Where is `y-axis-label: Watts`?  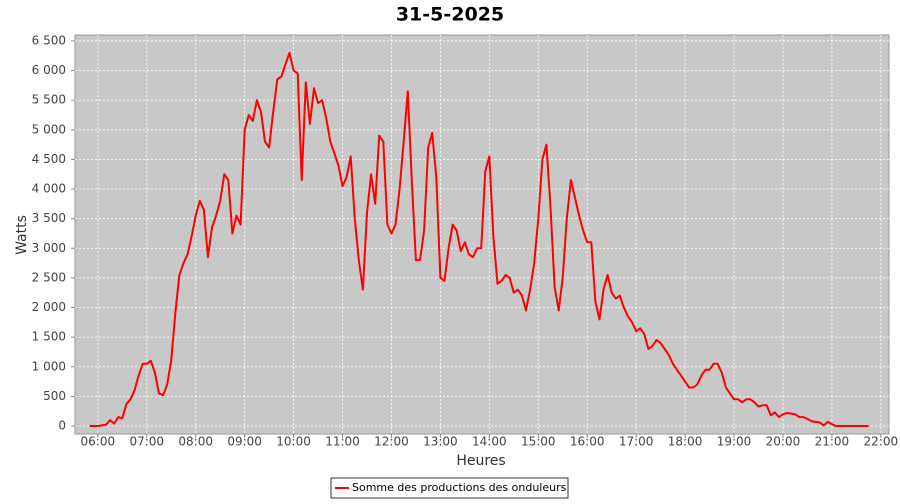 y-axis-label: Watts is located at coordinates (22, 235).